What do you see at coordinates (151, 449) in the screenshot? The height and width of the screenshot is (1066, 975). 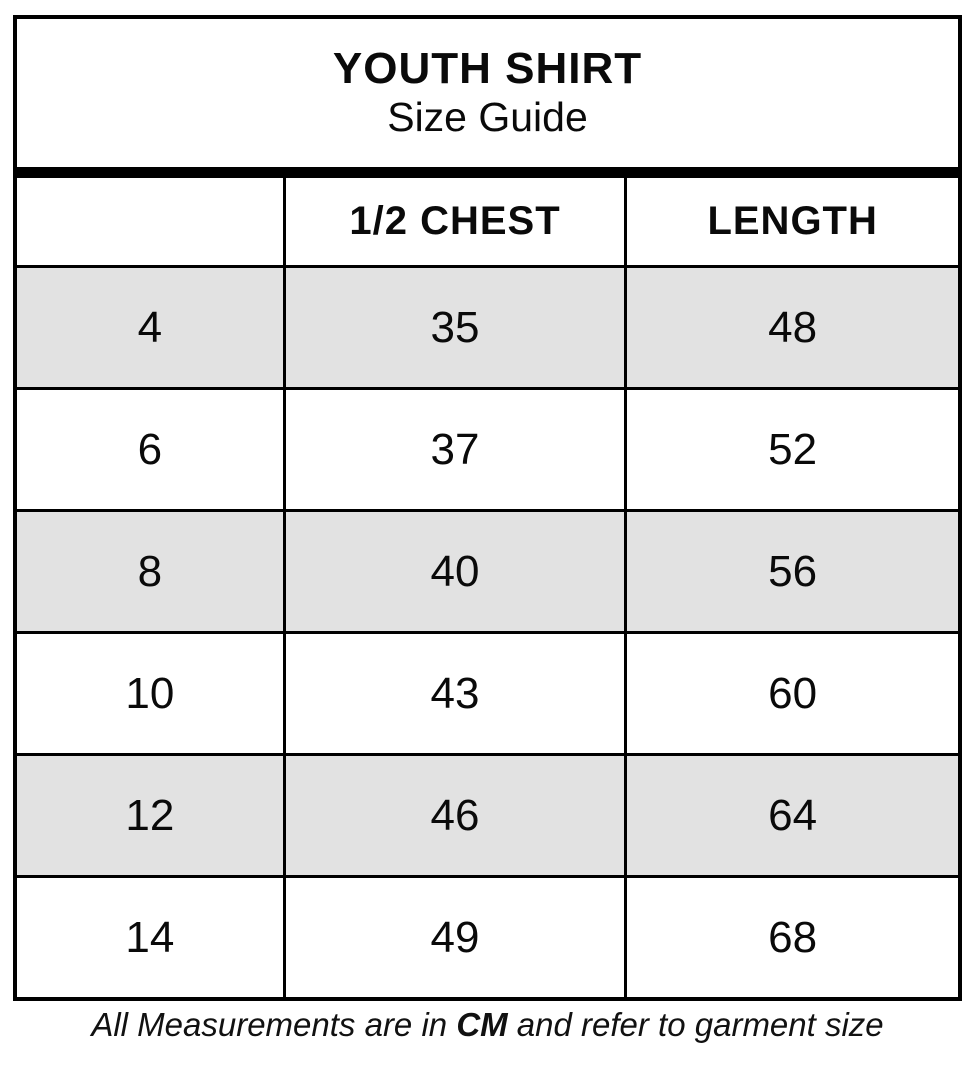 I see `size-cell: 6` at bounding box center [151, 449].